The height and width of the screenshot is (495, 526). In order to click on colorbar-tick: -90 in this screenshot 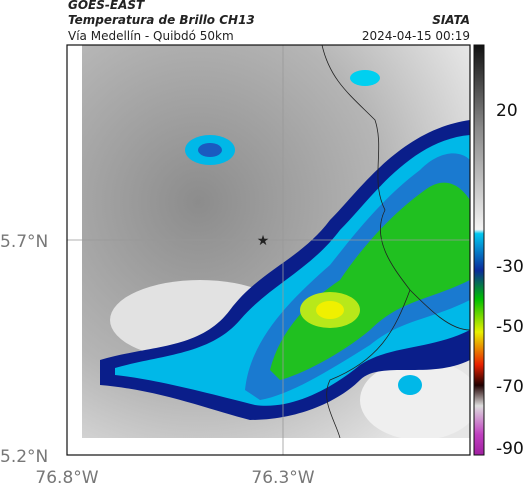, I will do `click(510, 449)`.